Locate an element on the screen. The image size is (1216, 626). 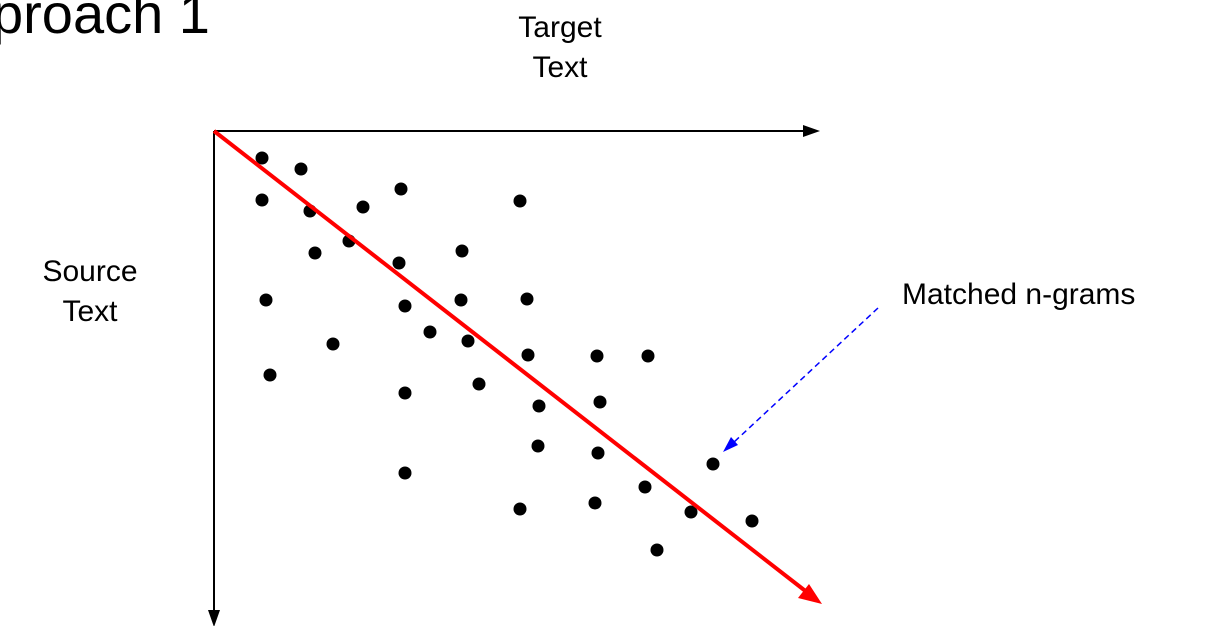
slide-title: proach 1 is located at coordinates (105, 22).